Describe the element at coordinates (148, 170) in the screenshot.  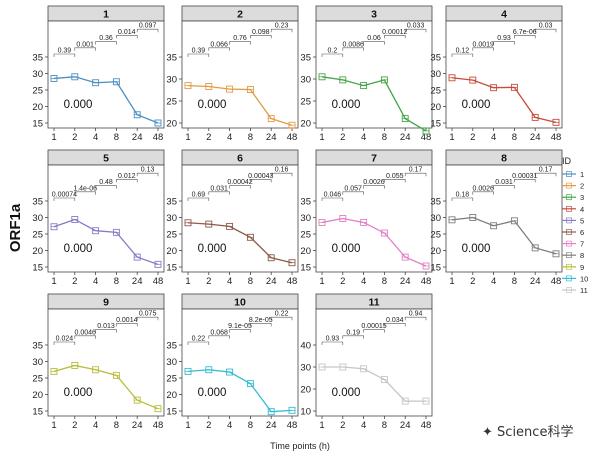
I see `p-value-label: 0.13` at that location.